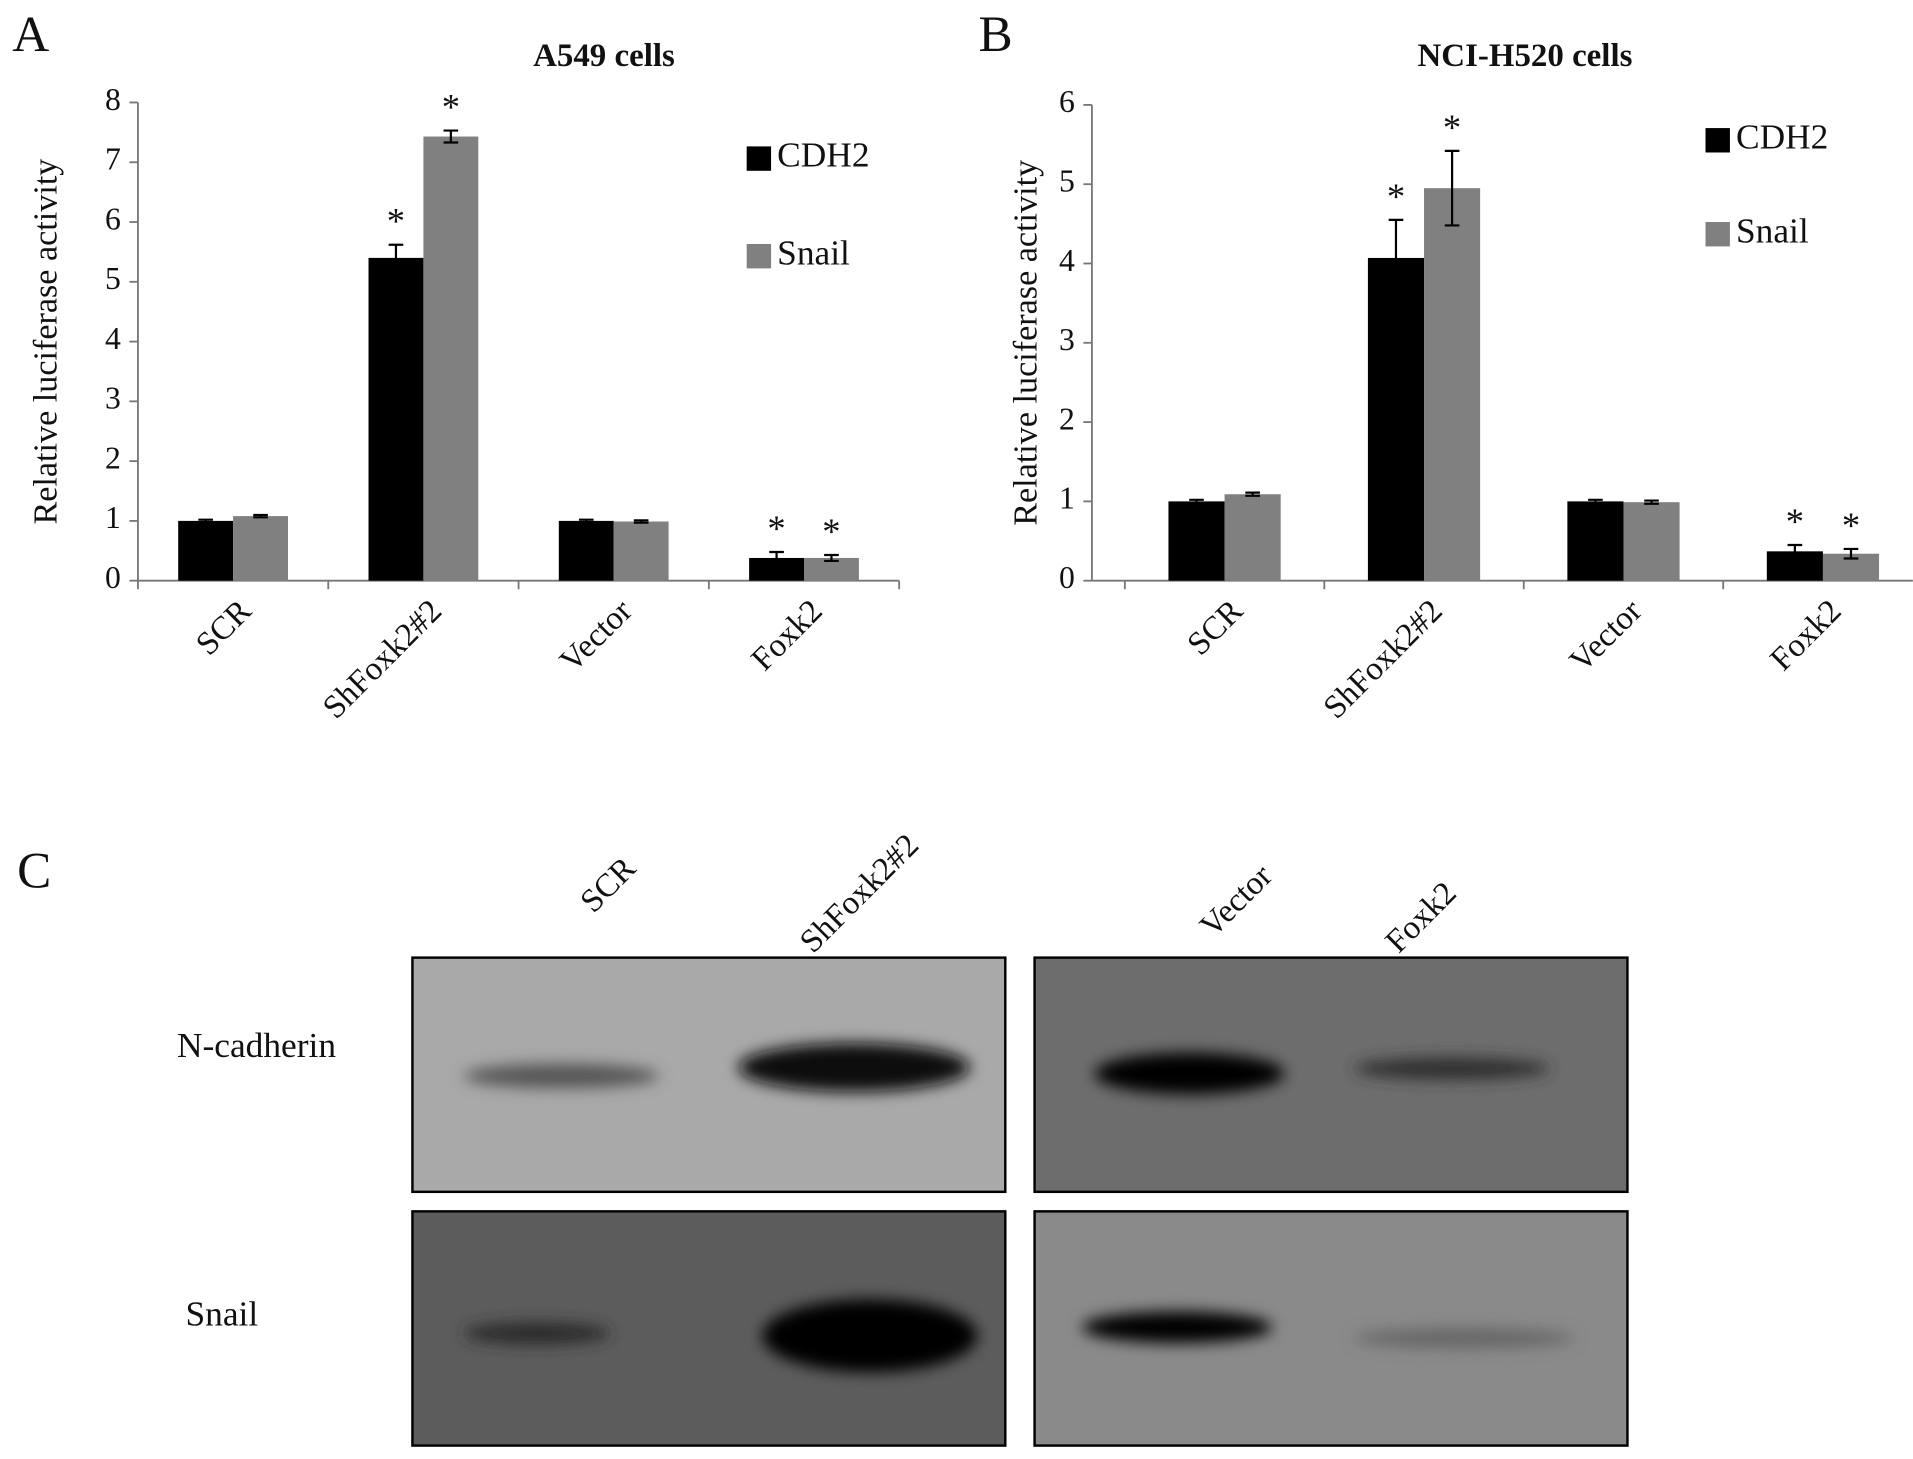 This screenshot has width=1913, height=1459. What do you see at coordinates (34, 871) in the screenshot?
I see `panel-label: C` at bounding box center [34, 871].